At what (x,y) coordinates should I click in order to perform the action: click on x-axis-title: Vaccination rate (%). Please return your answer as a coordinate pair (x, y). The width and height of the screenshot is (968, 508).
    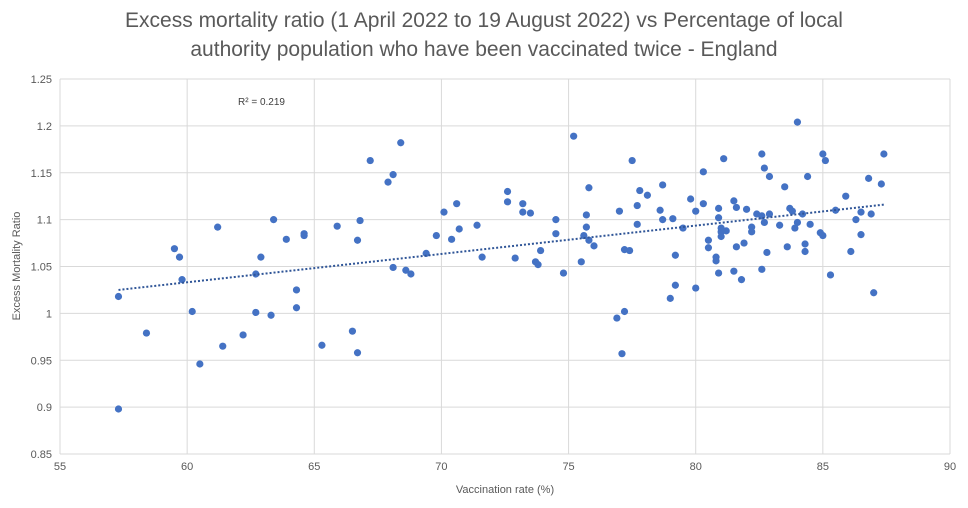
    Looking at the image, I should click on (505, 490).